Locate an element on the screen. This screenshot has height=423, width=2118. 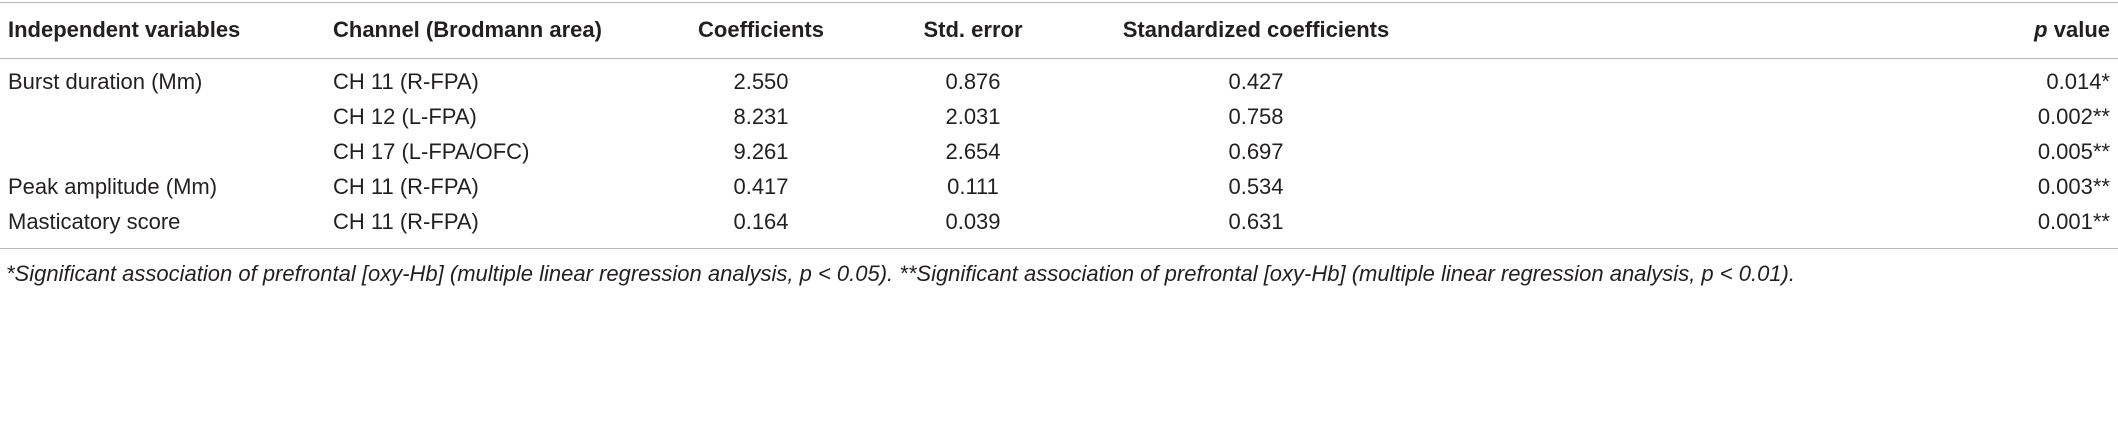
header-italic: p is located at coordinates (2041, 29).